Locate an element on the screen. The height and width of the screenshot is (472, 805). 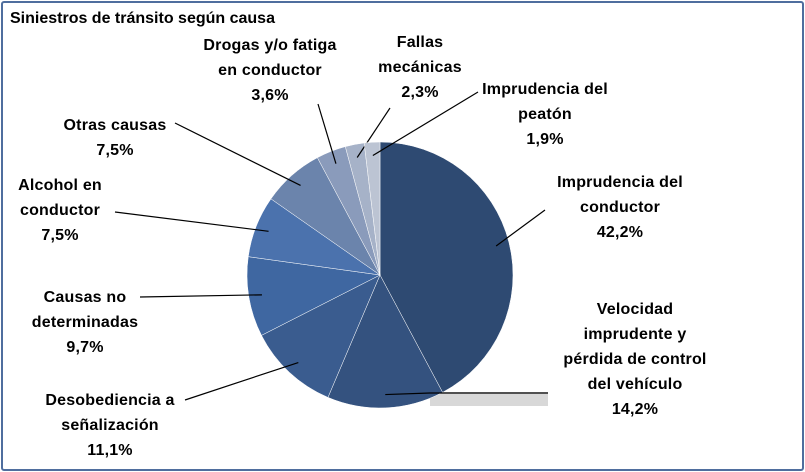
value-label: 1,9% is located at coordinates (545, 139).